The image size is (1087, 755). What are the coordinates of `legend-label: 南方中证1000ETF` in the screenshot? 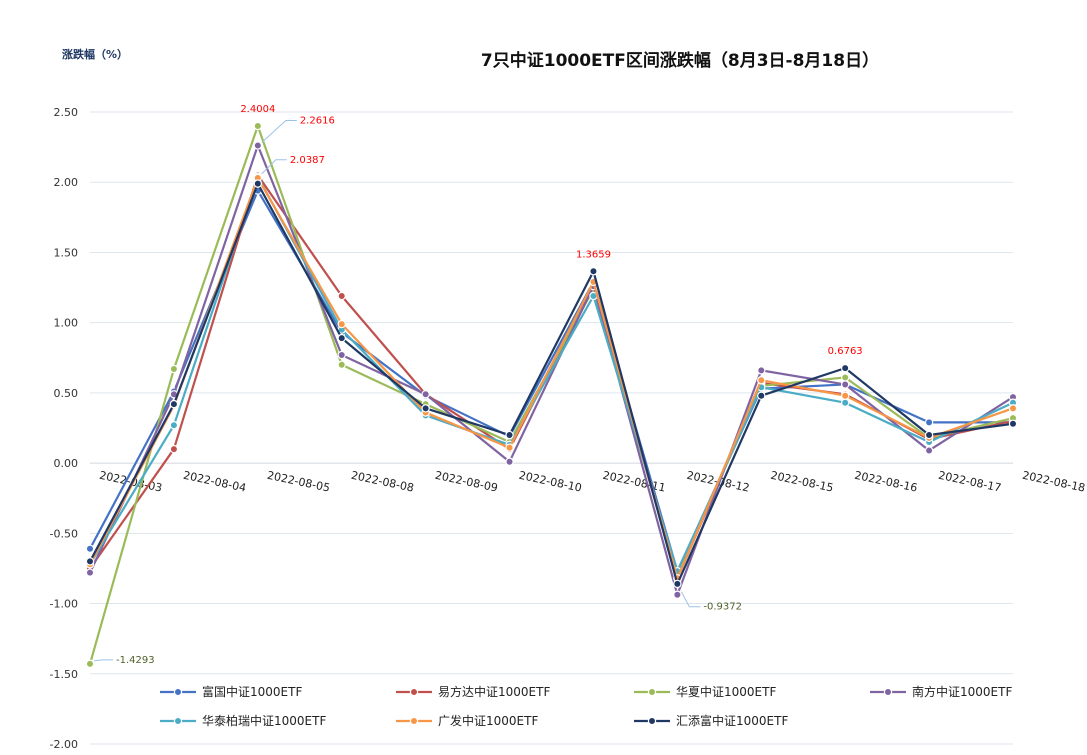 It's located at (962, 691).